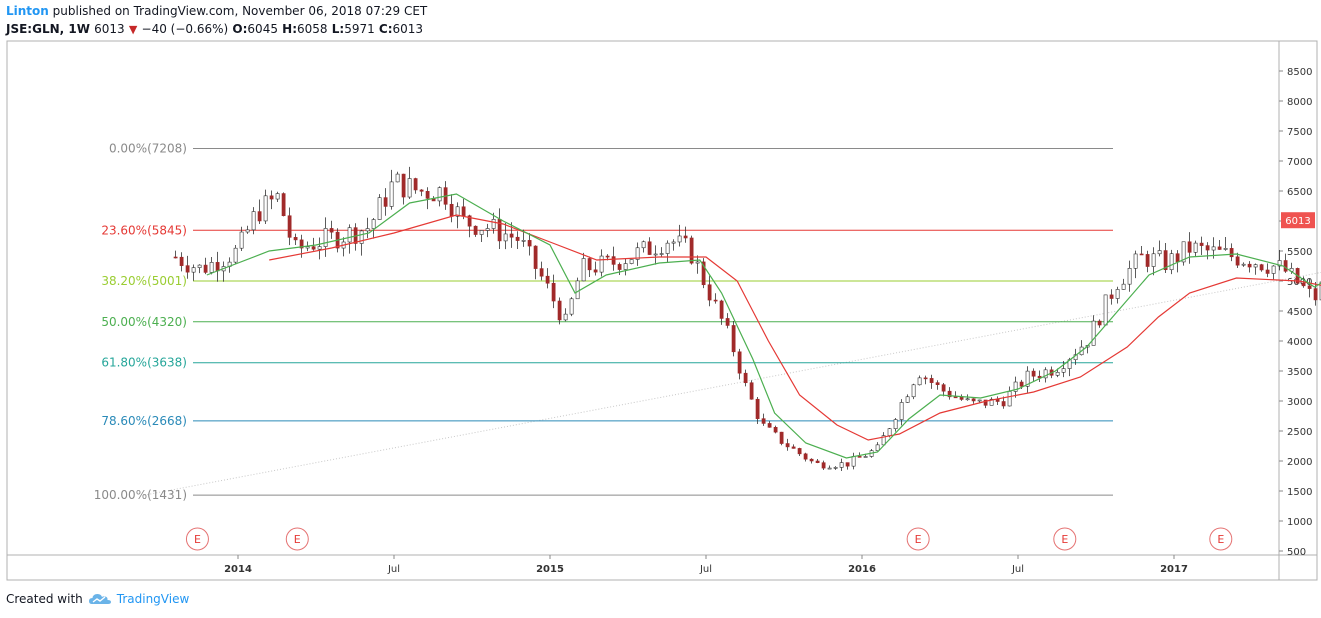 The width and height of the screenshot is (1321, 618). I want to click on open-label: O:, so click(240, 29).